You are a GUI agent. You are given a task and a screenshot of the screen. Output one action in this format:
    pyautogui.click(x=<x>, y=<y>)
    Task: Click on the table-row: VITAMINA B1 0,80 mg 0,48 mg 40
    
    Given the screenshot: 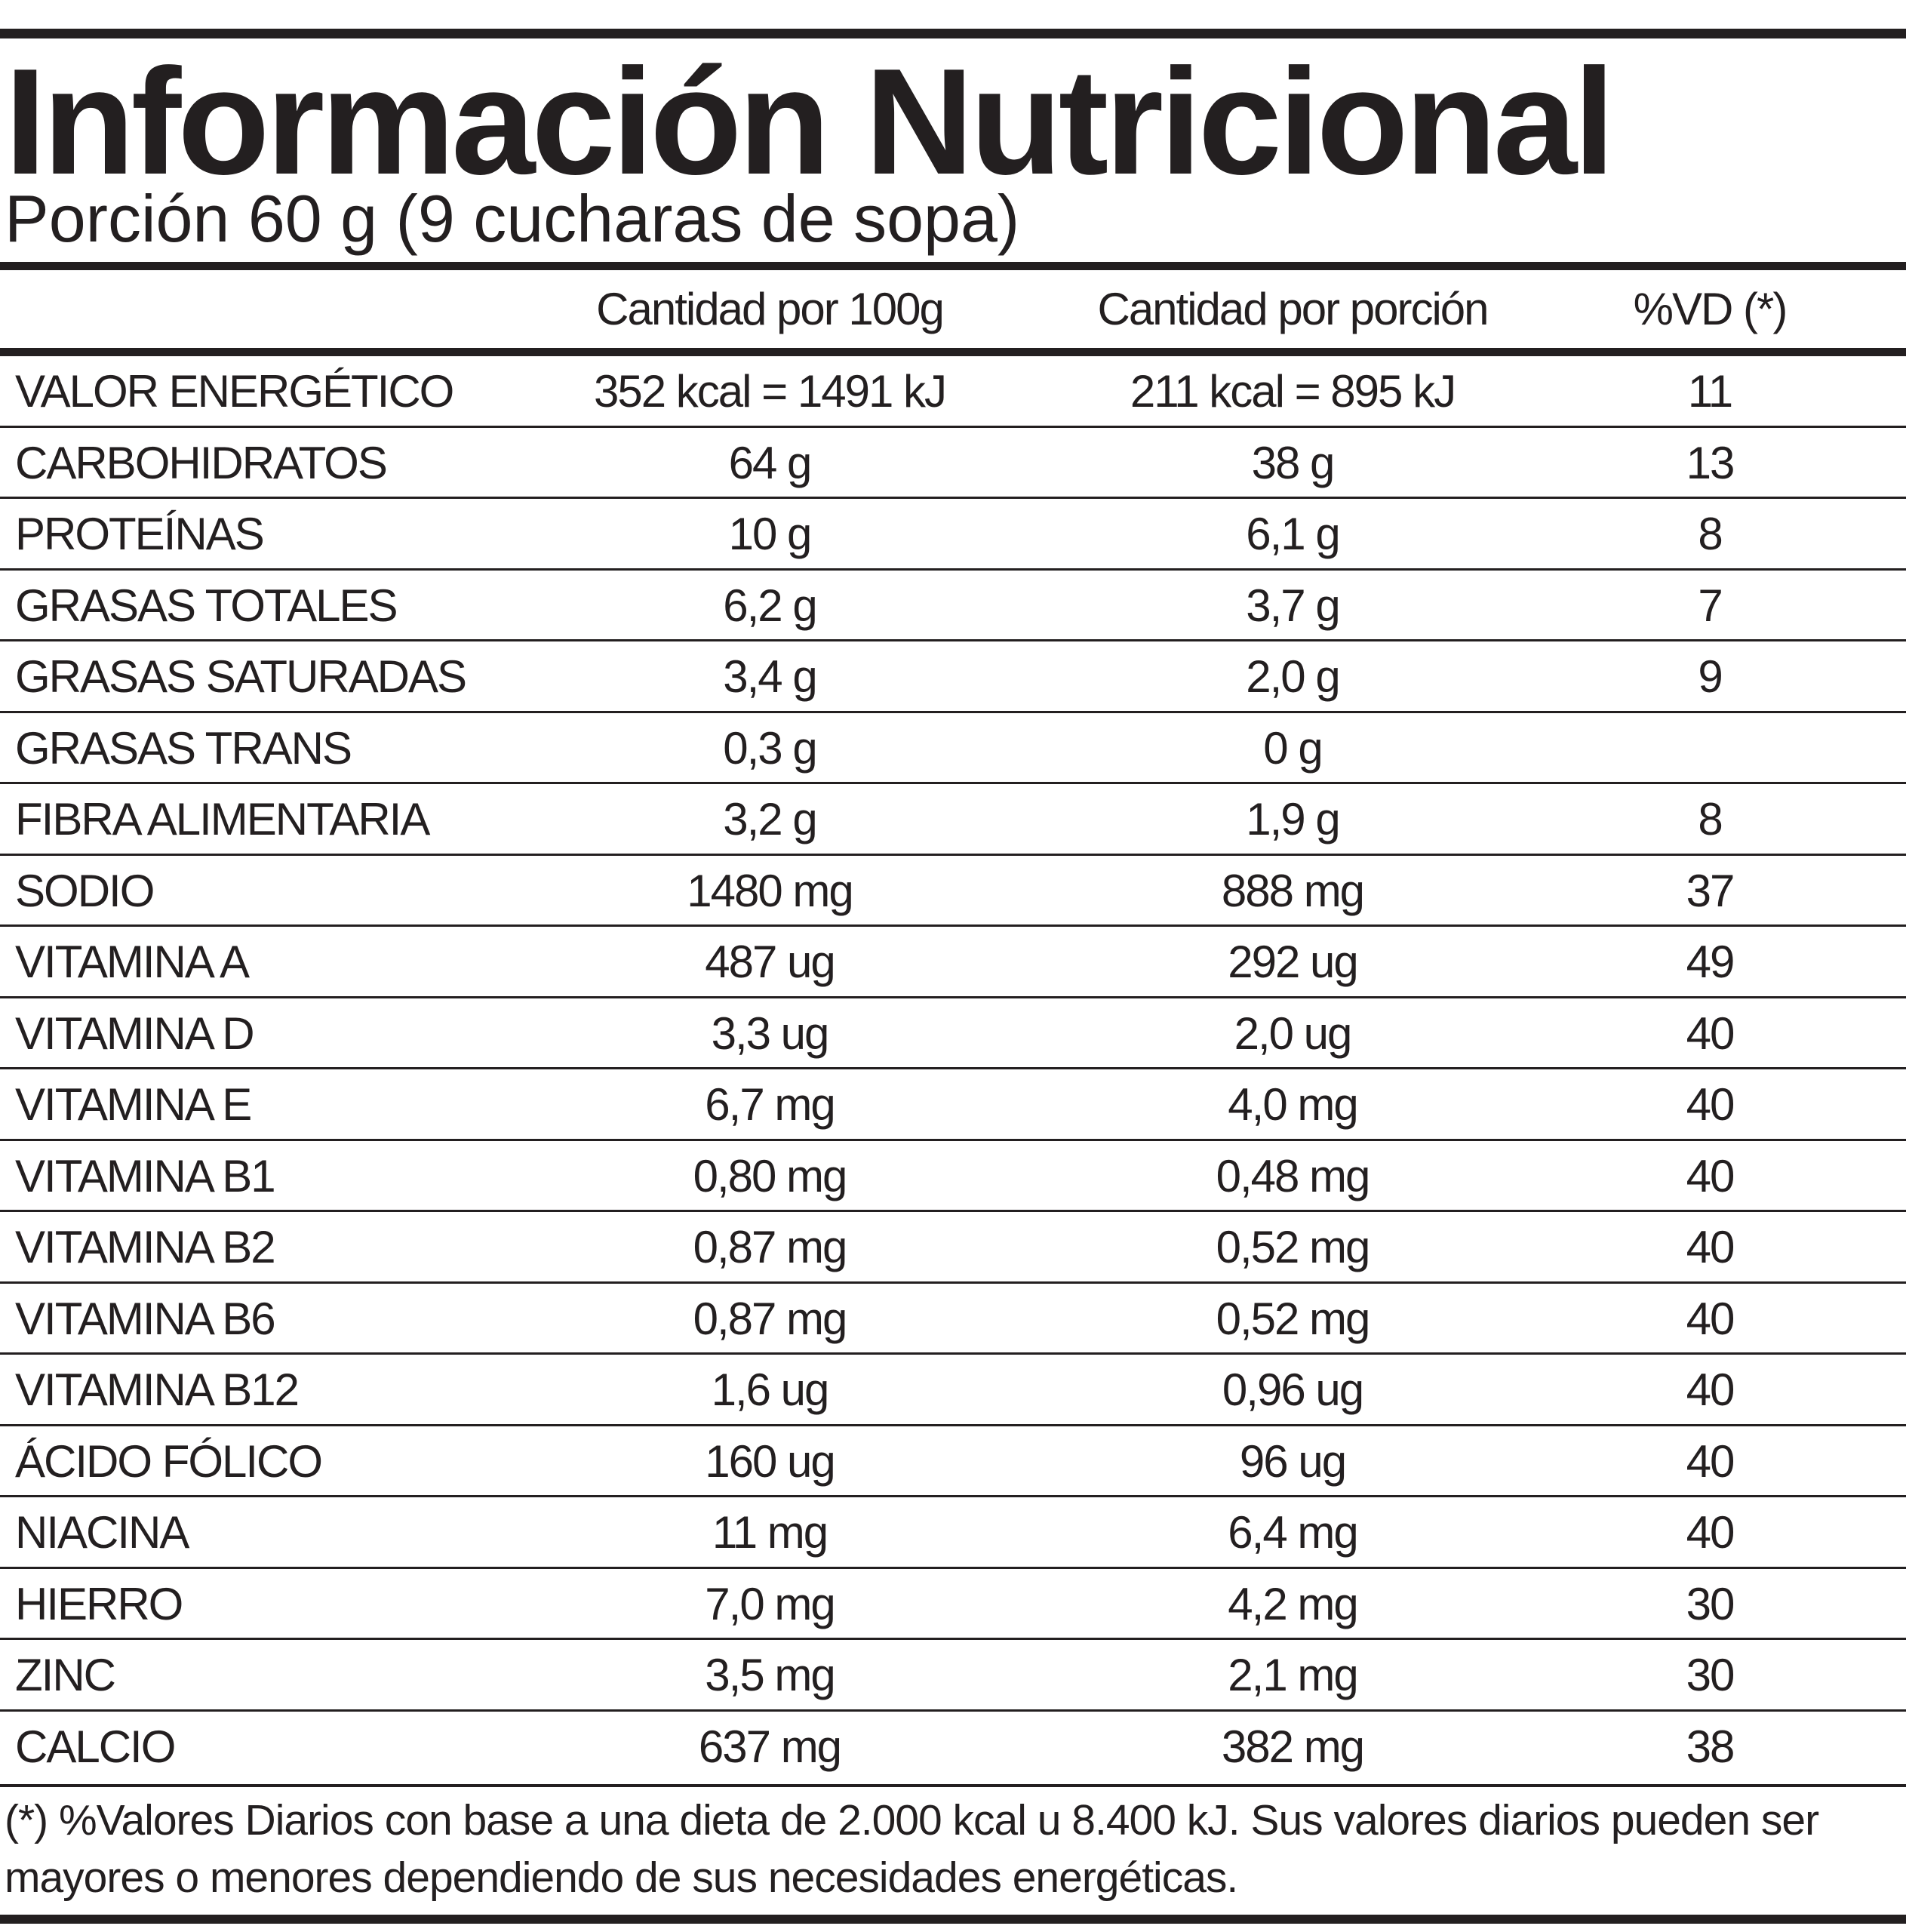 What is the action you would take?
    pyautogui.click(x=953, y=1176)
    